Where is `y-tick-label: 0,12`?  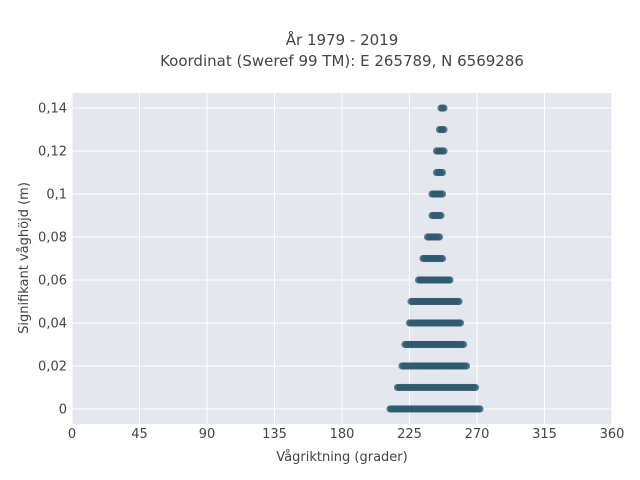 y-tick-label: 0,12 is located at coordinates (52, 152).